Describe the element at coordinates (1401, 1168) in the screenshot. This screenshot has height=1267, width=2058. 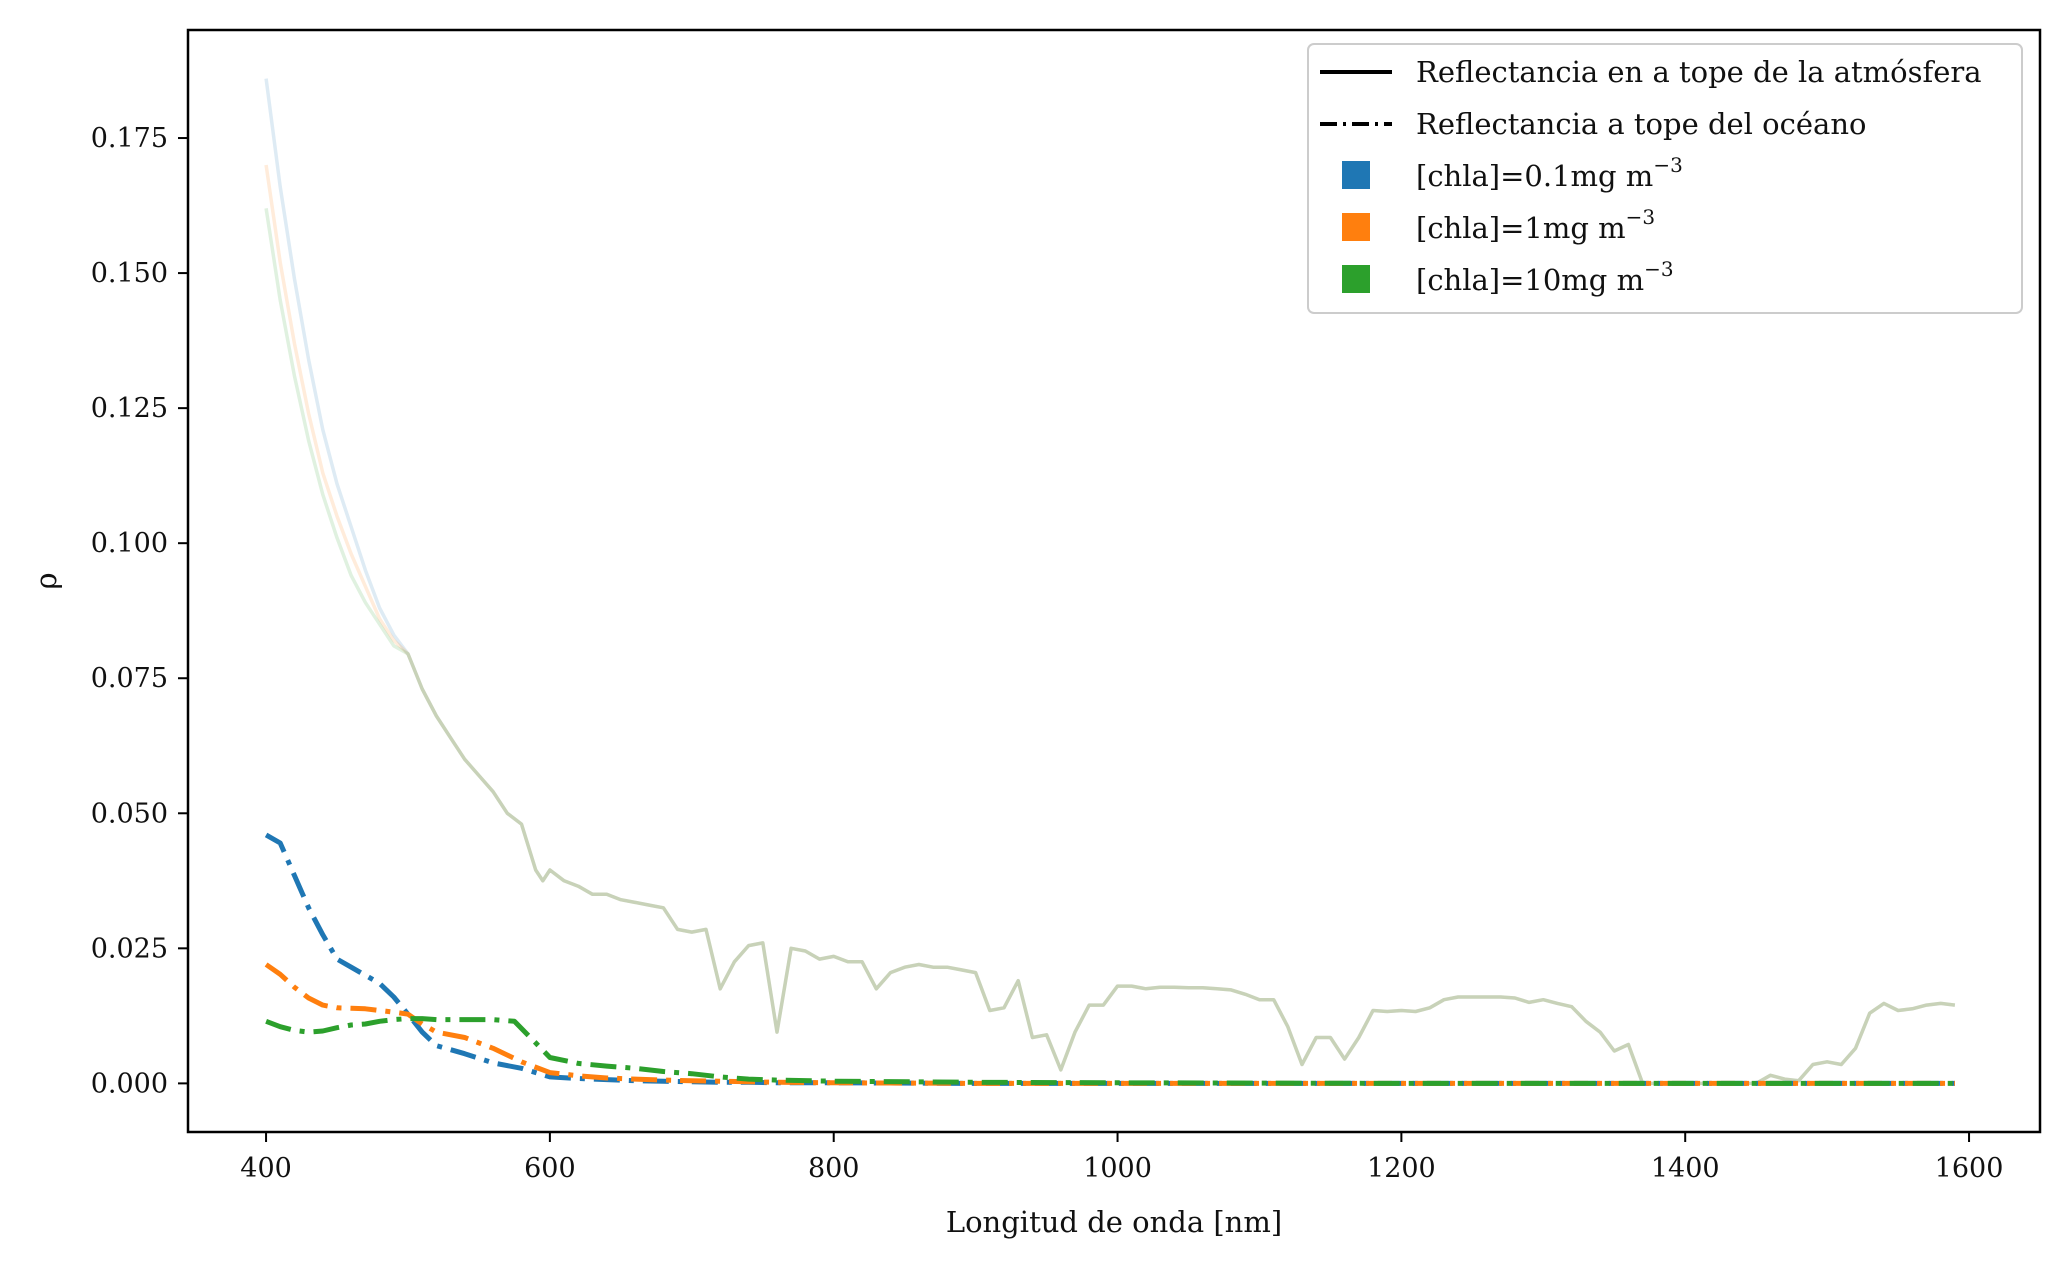
I see `x-tick-label: 1200` at that location.